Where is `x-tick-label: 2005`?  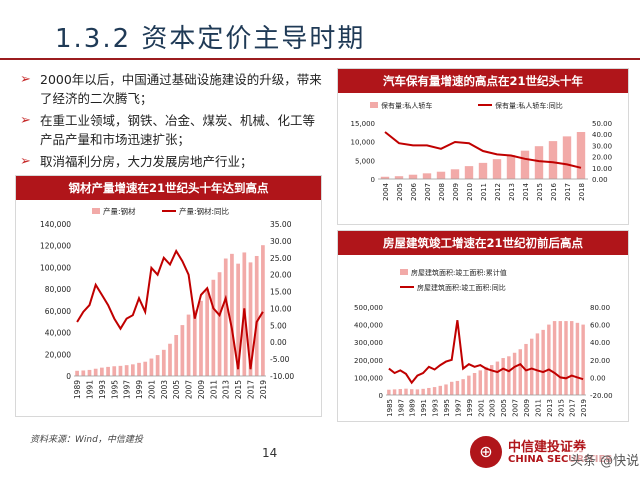 x-tick-label: 2005 is located at coordinates (504, 408).